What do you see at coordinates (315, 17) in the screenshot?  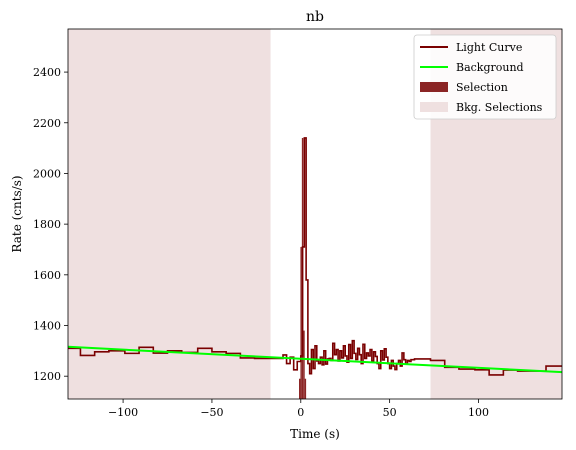 I see `chart-title: nb` at bounding box center [315, 17].